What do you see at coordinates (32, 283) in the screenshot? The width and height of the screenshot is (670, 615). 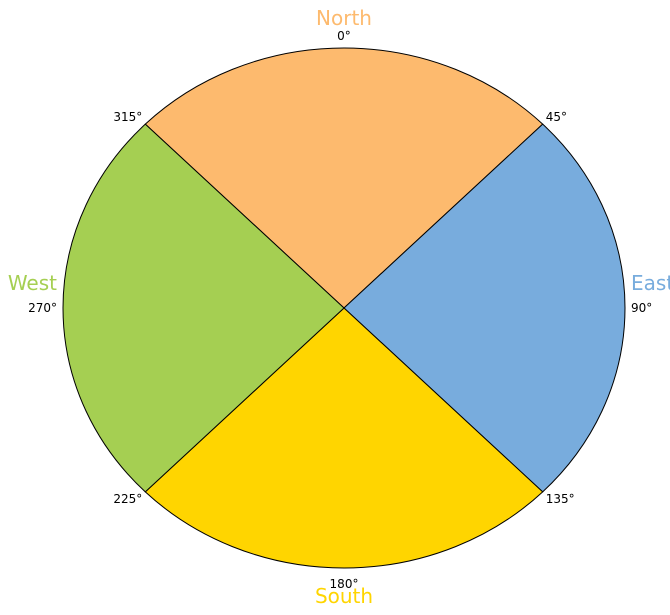 I see `direction-label: West` at bounding box center [32, 283].